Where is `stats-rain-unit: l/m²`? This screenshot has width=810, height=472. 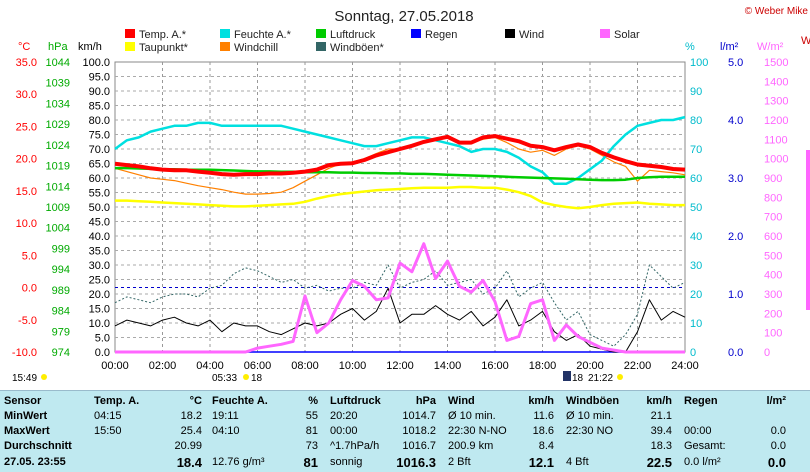
stats-rain-unit: l/m² is located at coordinates (776, 401).